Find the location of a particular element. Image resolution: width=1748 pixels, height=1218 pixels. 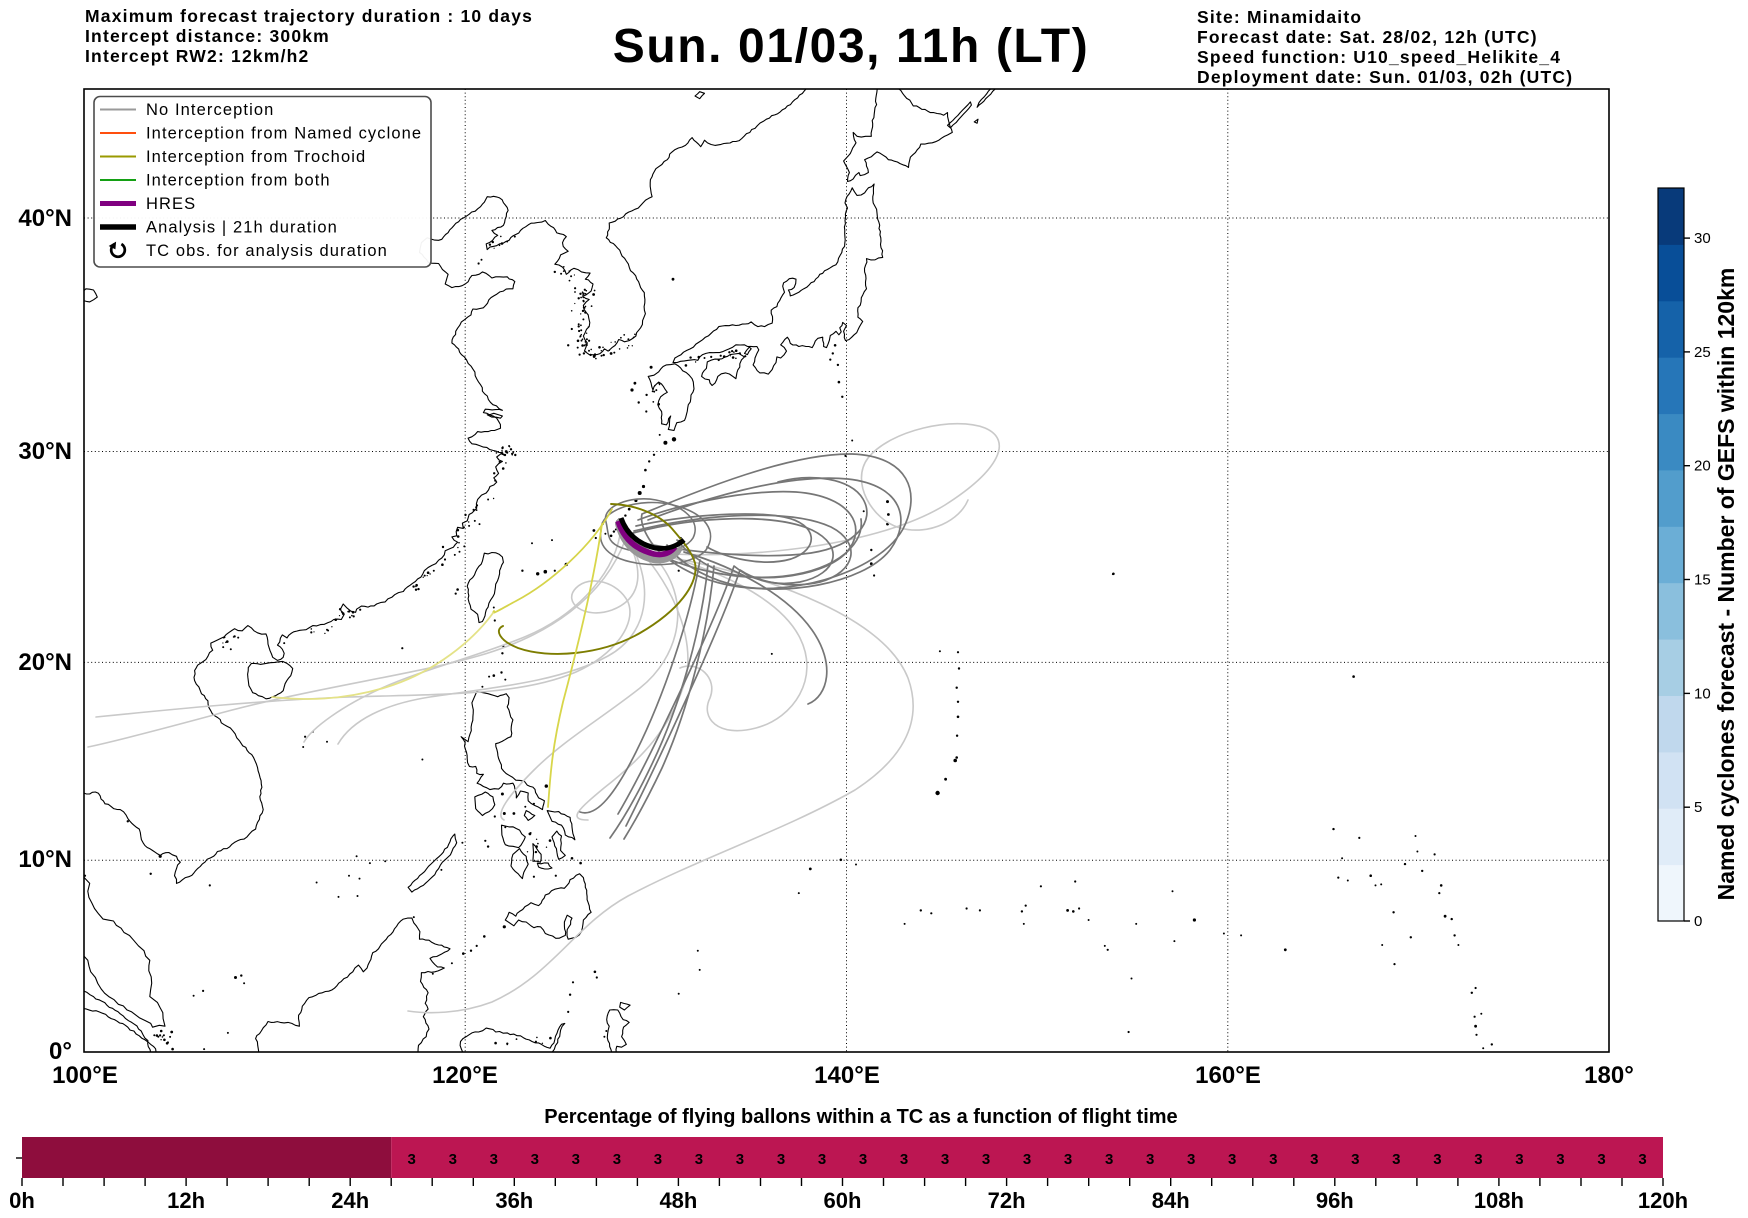

svg-text: Interception from Trochoid is located at coordinates (256, 157).